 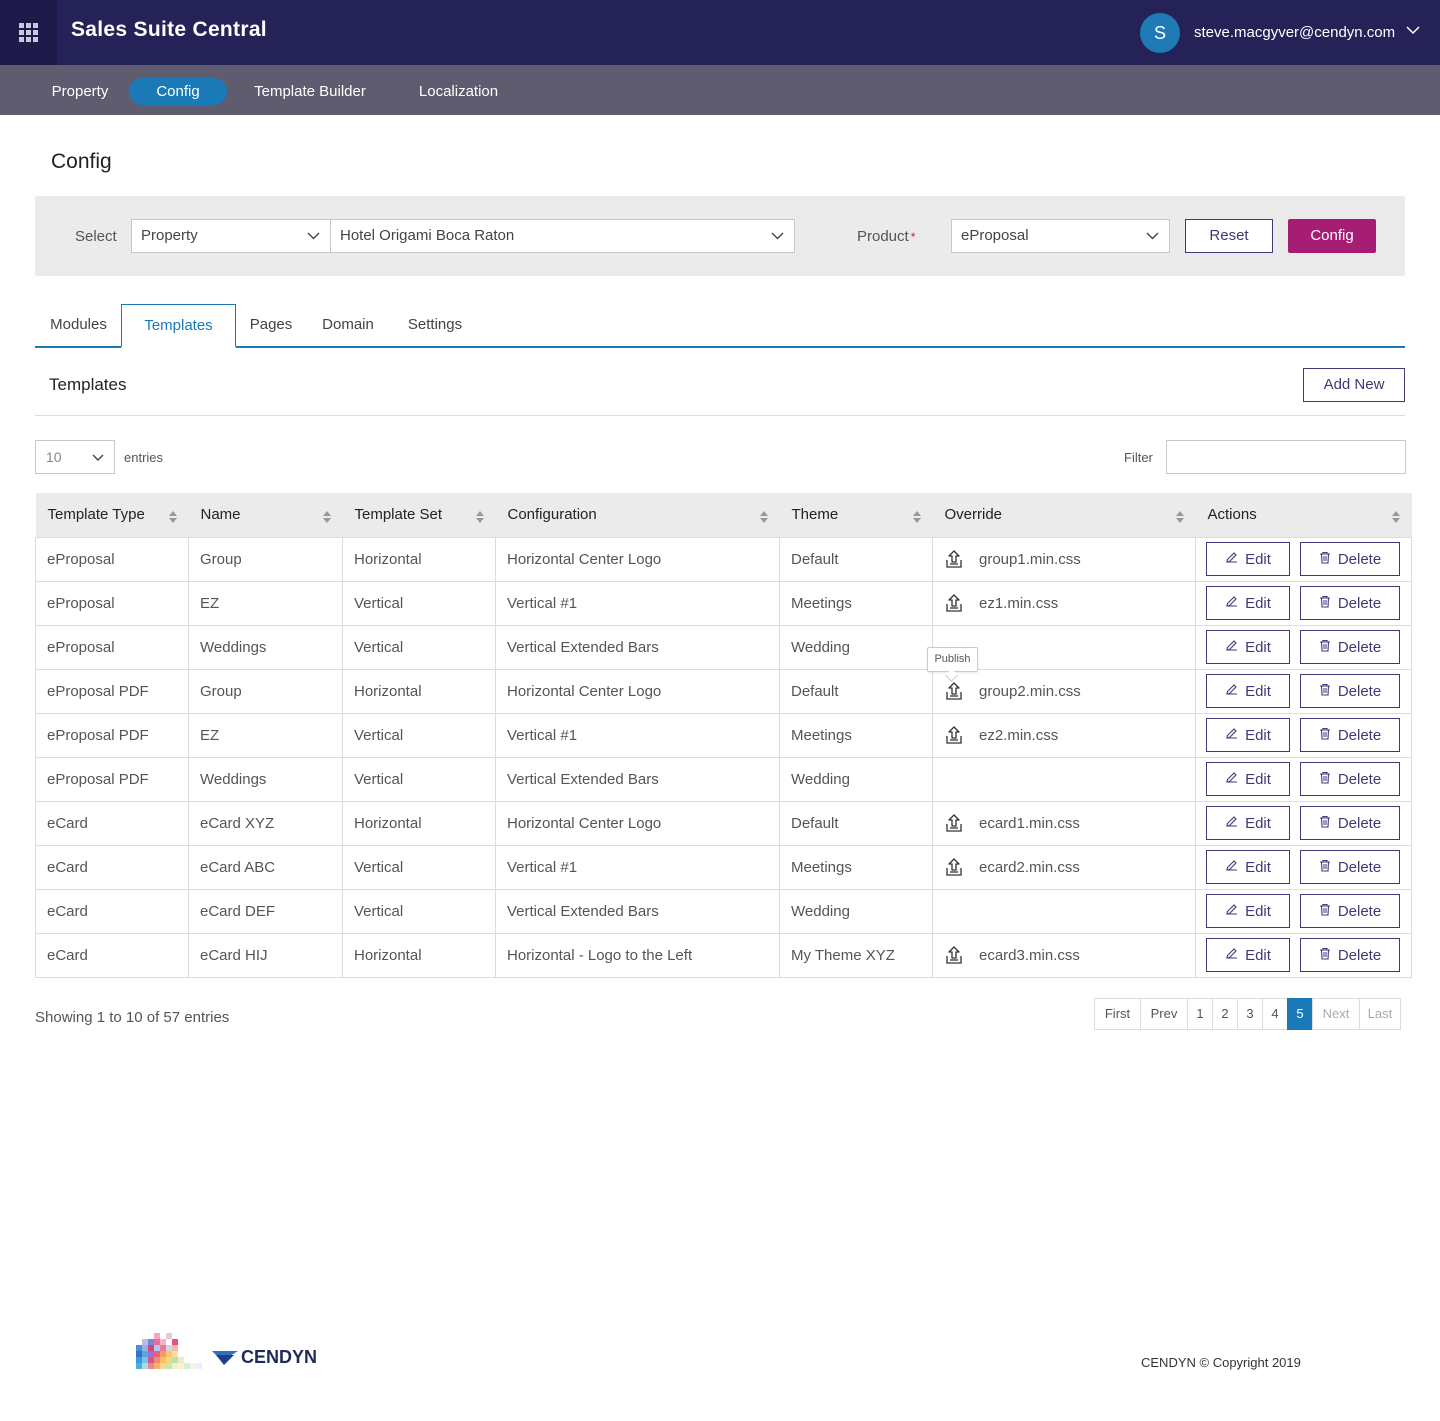 I want to click on entries-select: 10, so click(x=75, y=457).